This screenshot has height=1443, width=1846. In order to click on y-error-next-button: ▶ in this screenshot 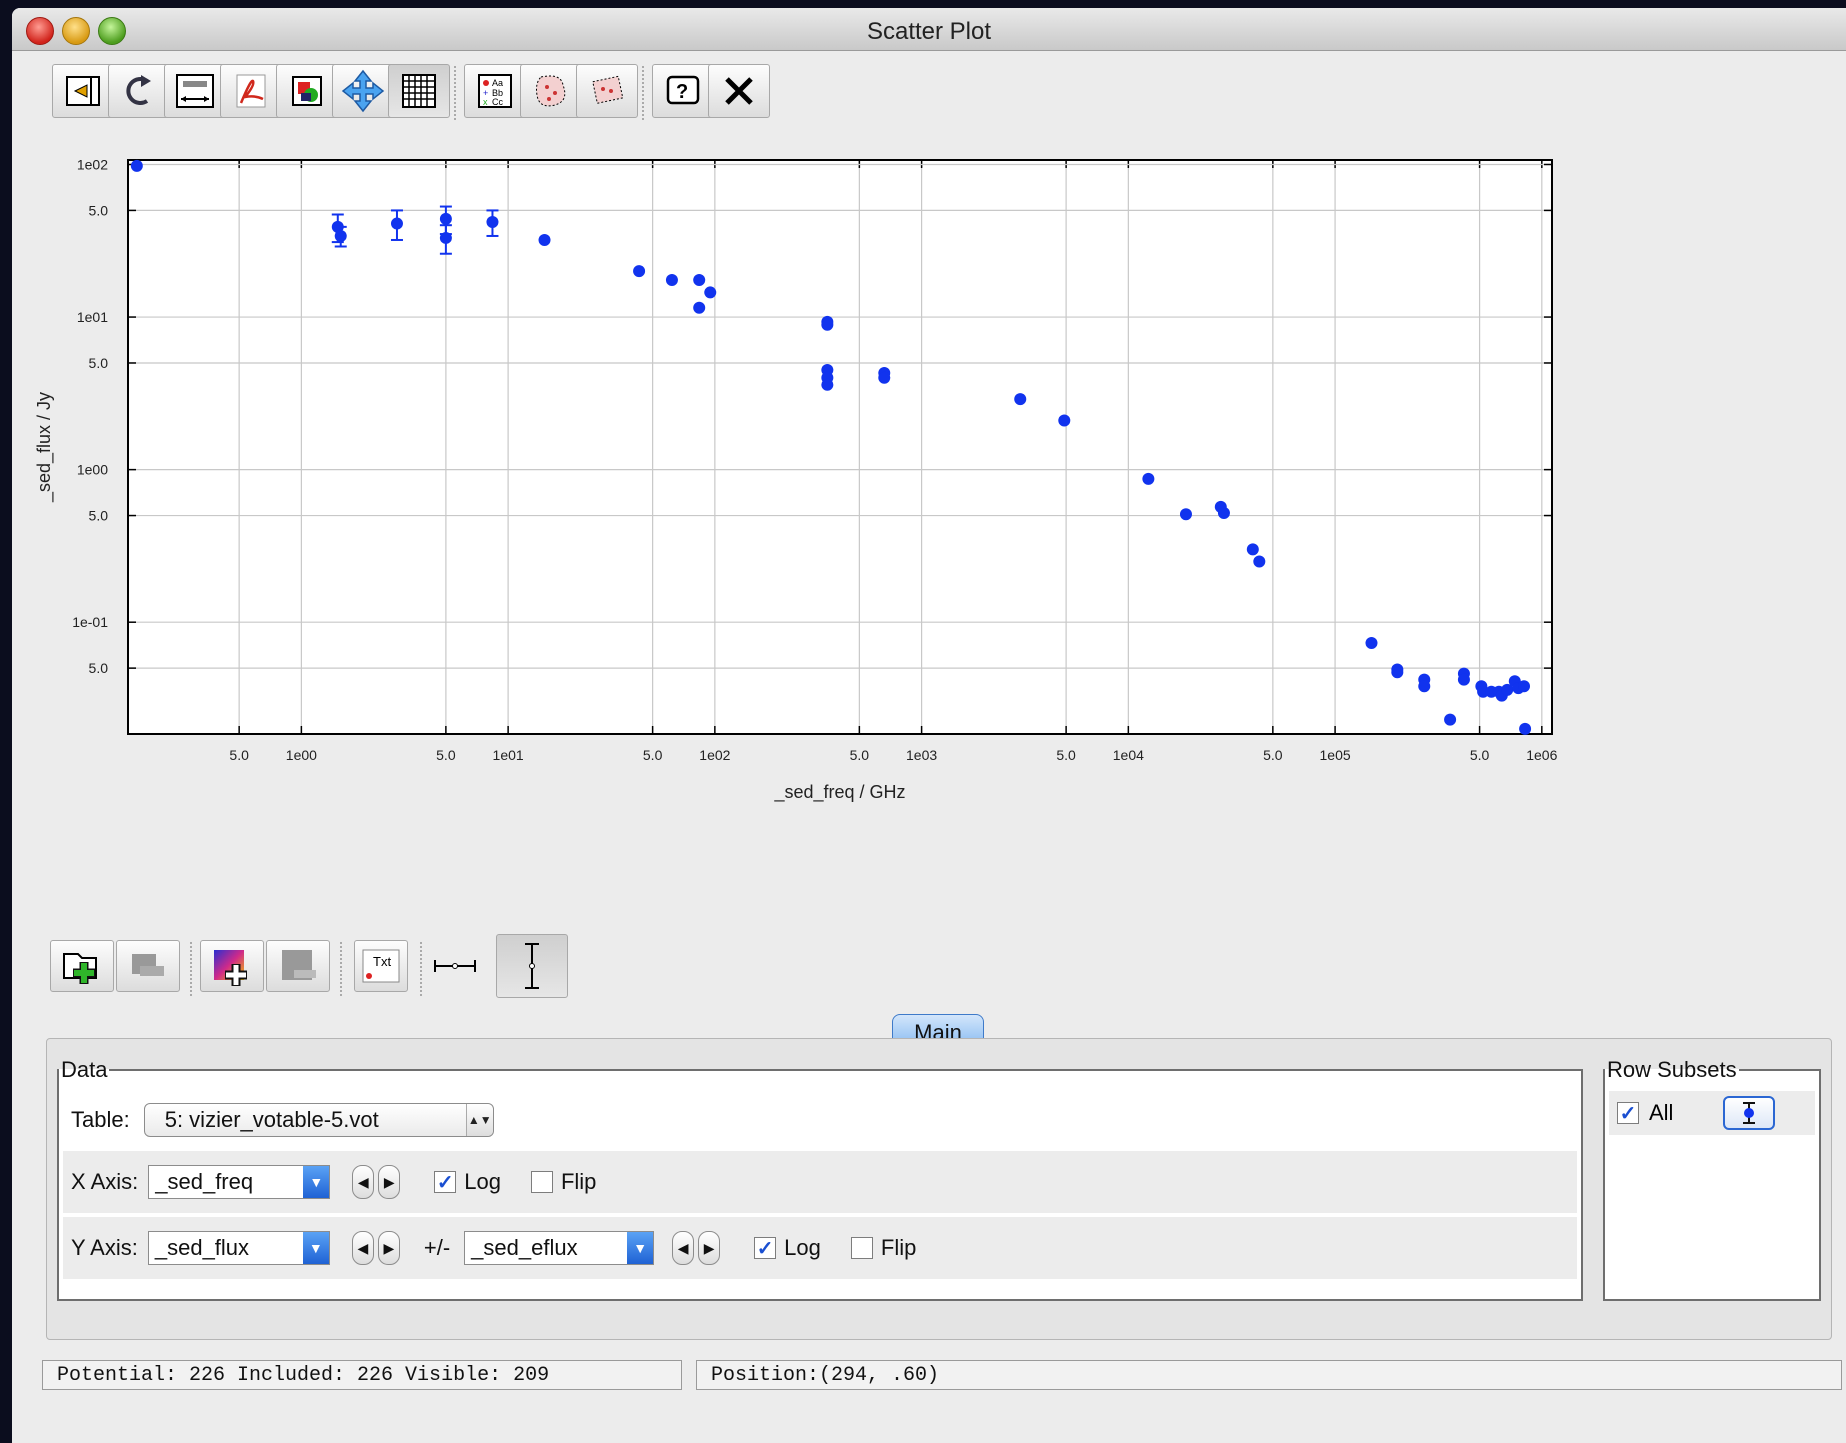, I will do `click(709, 1248)`.